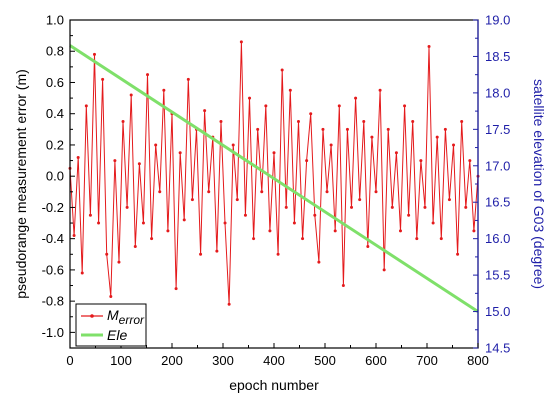  What do you see at coordinates (497, 311) in the screenshot?
I see `y-right-tick-label: 15.0` at bounding box center [497, 311].